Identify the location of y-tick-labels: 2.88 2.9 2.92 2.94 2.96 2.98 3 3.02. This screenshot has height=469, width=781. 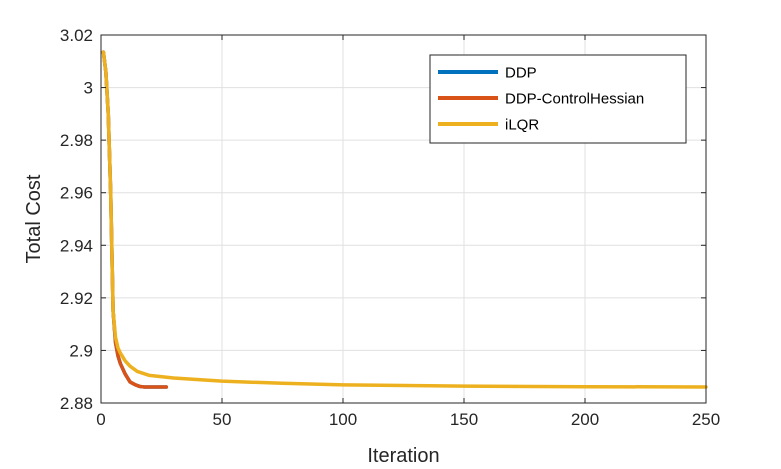
(76, 219).